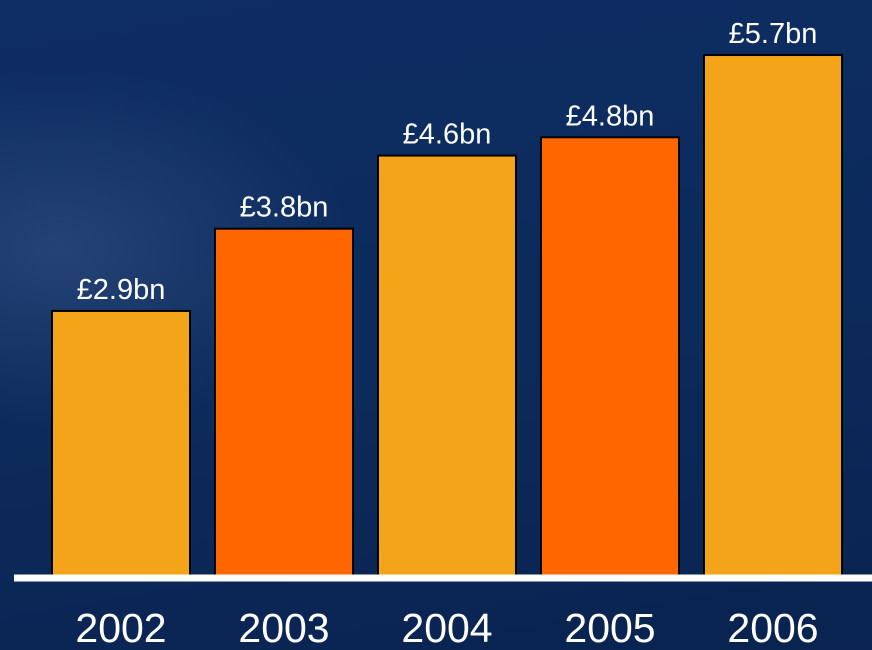 The width and height of the screenshot is (872, 650). Describe the element at coordinates (120, 627) in the screenshot. I see `category-label-2002: 2002` at that location.